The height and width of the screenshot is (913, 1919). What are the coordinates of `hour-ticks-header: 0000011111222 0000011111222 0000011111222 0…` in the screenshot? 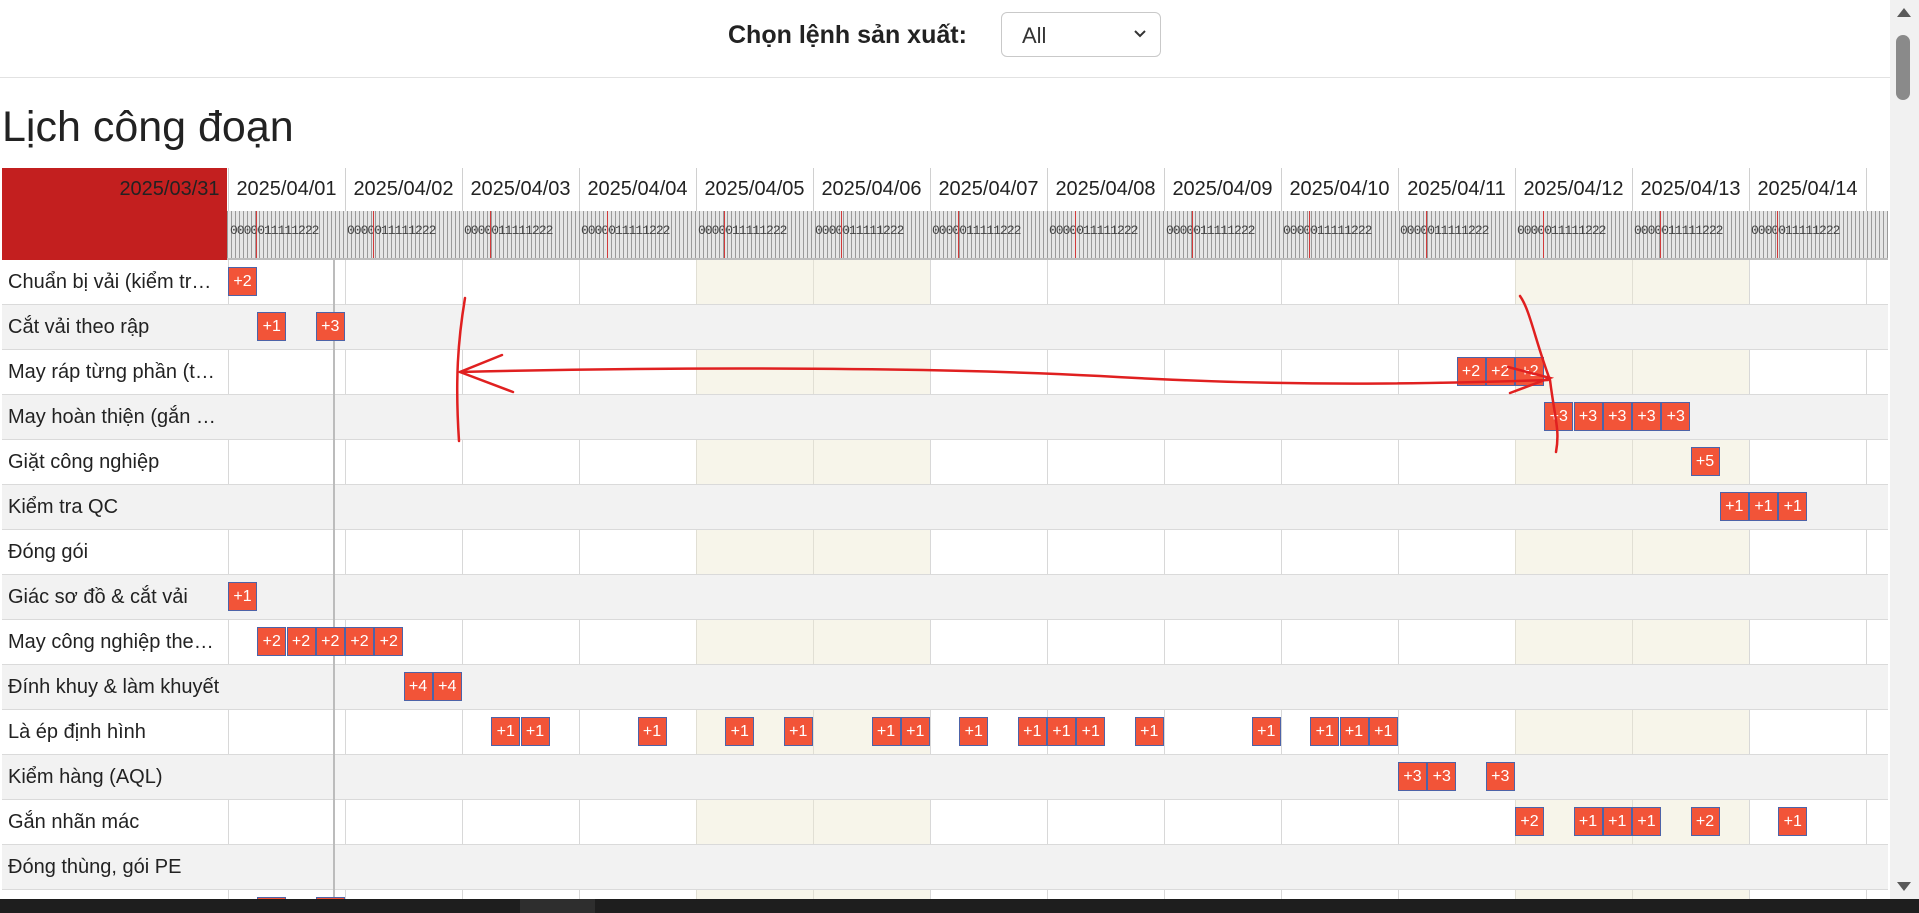 It's located at (1057, 235).